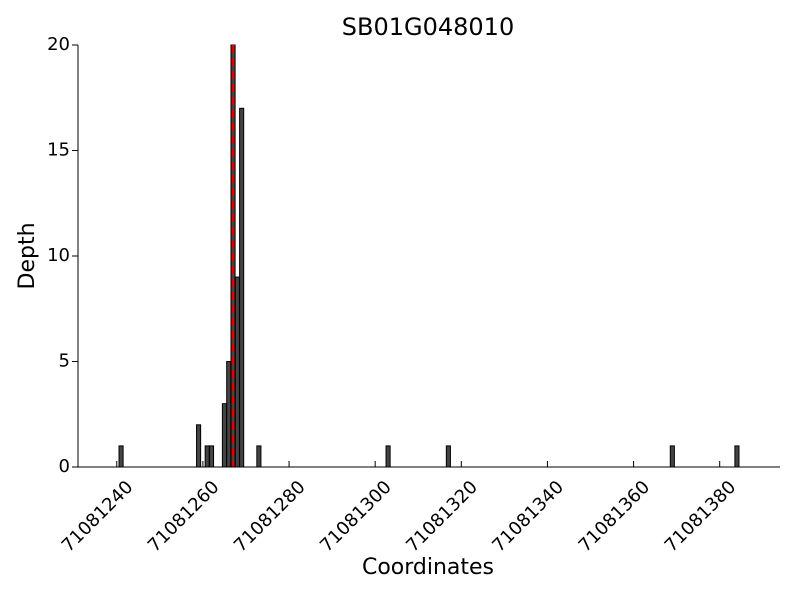 Image resolution: width=800 pixels, height=600 pixels. I want to click on x-tick-label: 71081300, so click(356, 517).